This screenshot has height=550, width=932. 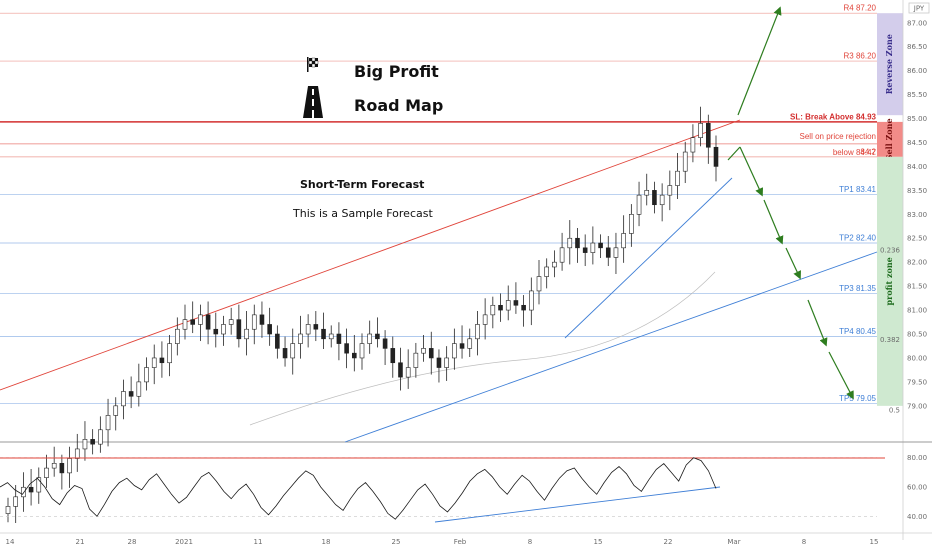 What do you see at coordinates (790, 203) in the screenshot?
I see `forecast-arrows-layer` at bounding box center [790, 203].